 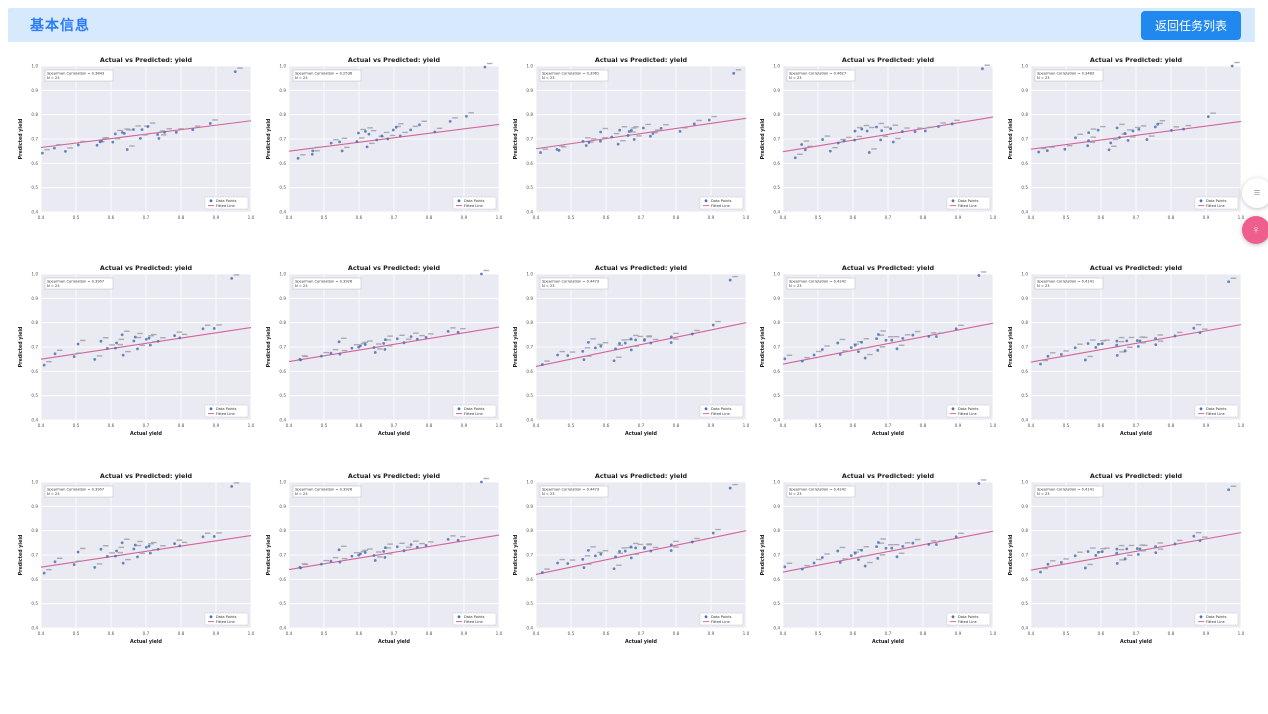 I want to click on svg-text: Spearman Correlation = 0.4627, so click(x=817, y=74).